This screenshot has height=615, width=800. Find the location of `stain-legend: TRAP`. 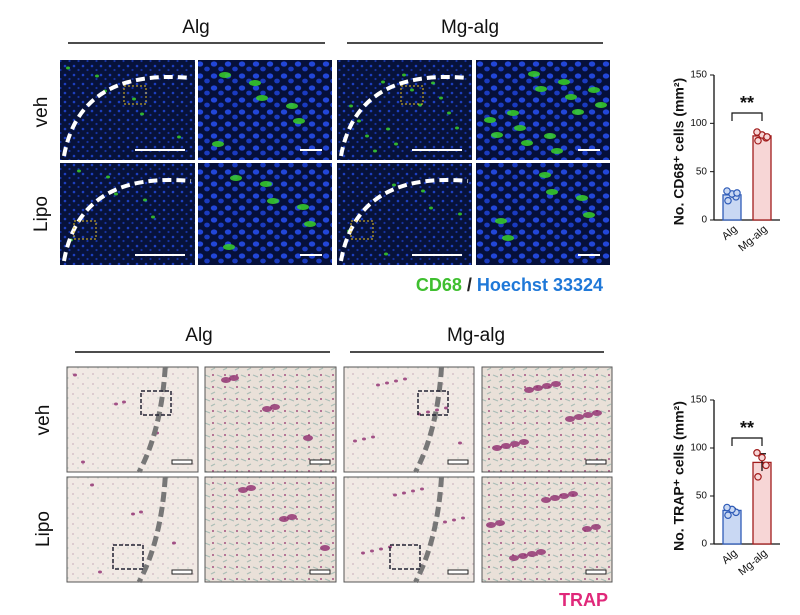

stain-legend: TRAP is located at coordinates (583, 600).